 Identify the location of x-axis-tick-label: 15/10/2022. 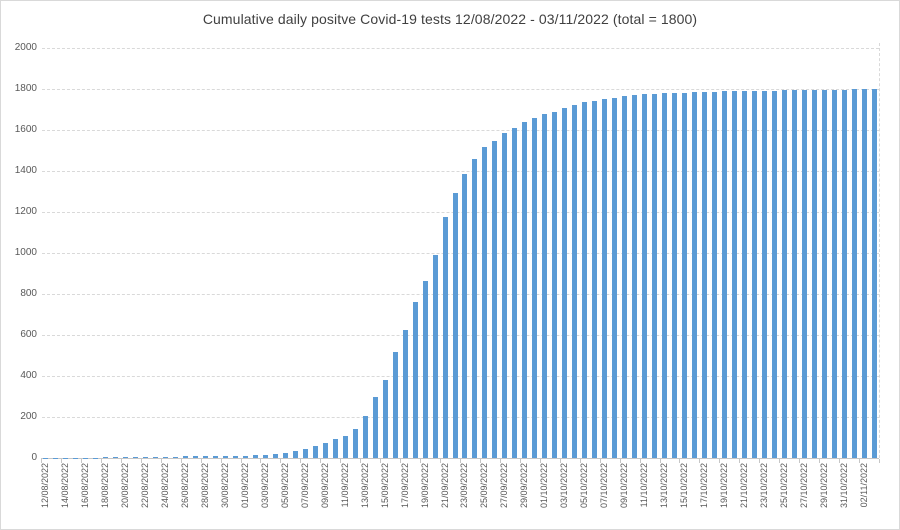
(683, 486).